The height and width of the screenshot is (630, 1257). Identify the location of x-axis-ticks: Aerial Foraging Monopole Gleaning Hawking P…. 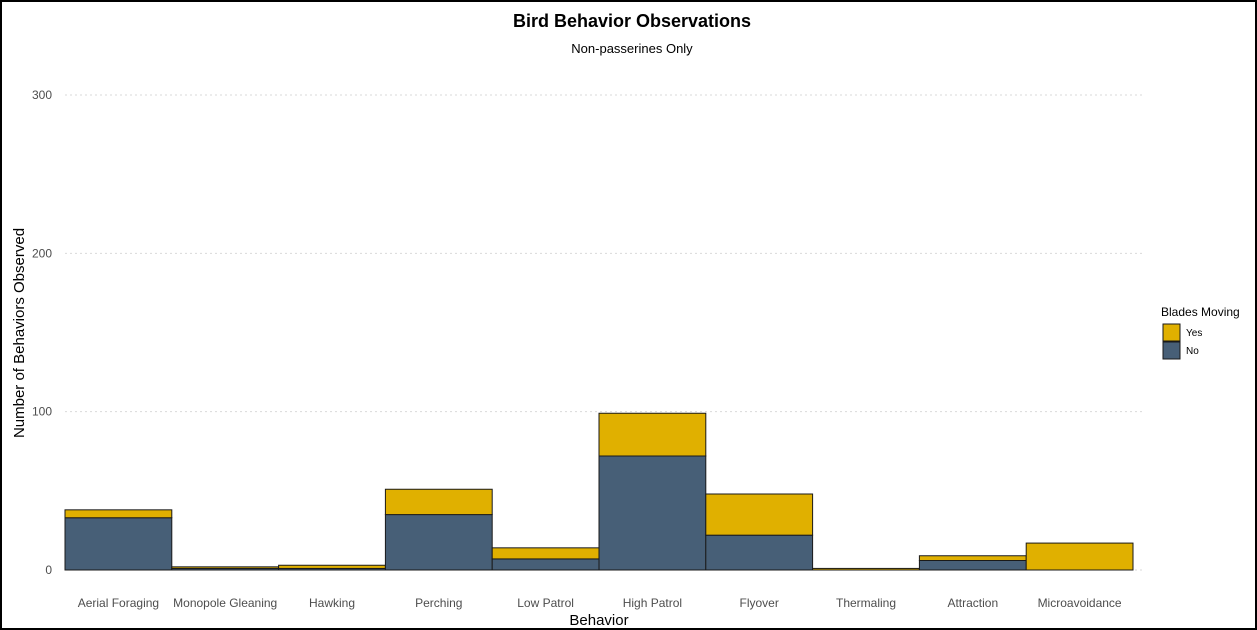
(600, 603).